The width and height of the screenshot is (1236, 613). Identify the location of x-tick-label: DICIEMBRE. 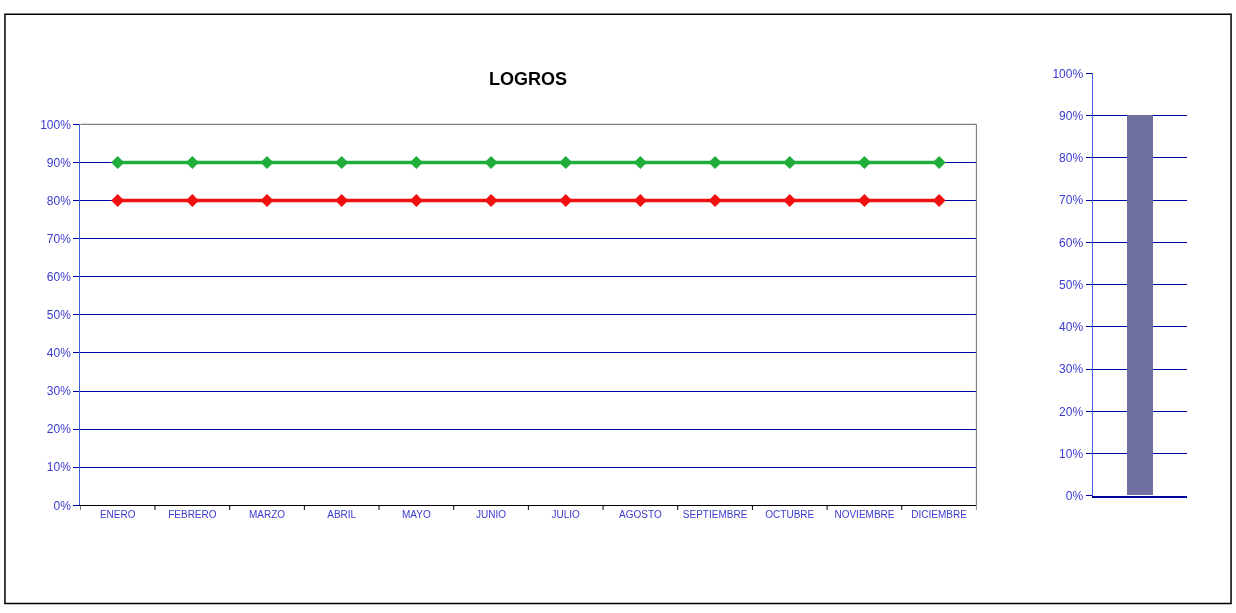
(939, 515).